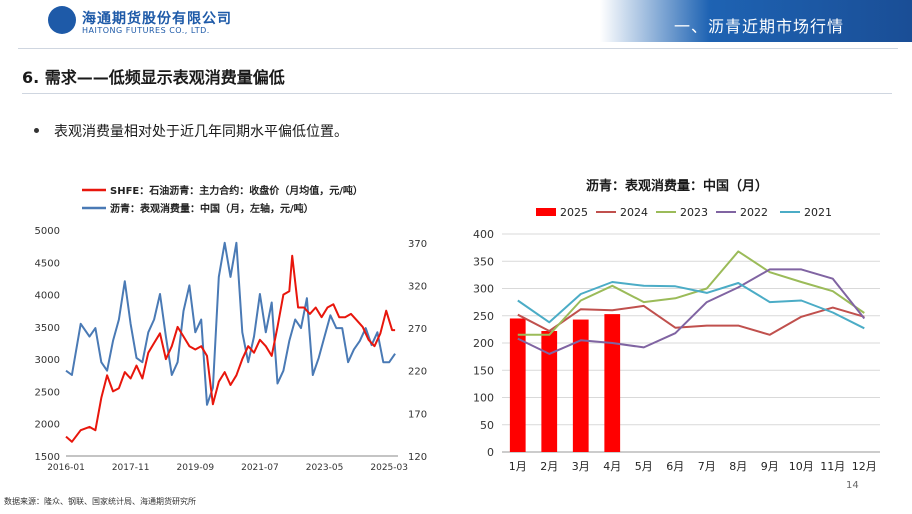 The width and height of the screenshot is (912, 514). I want to click on x-tick-label-1: 2月, so click(549, 466).